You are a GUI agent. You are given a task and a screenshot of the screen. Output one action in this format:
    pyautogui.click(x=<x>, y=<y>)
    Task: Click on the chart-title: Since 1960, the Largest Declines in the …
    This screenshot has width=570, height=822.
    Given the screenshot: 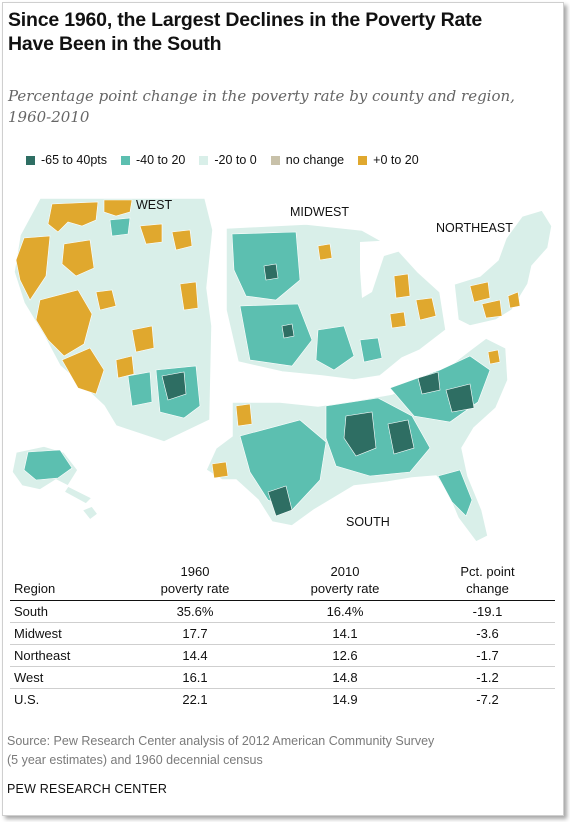 What is the action you would take?
    pyautogui.click(x=283, y=32)
    